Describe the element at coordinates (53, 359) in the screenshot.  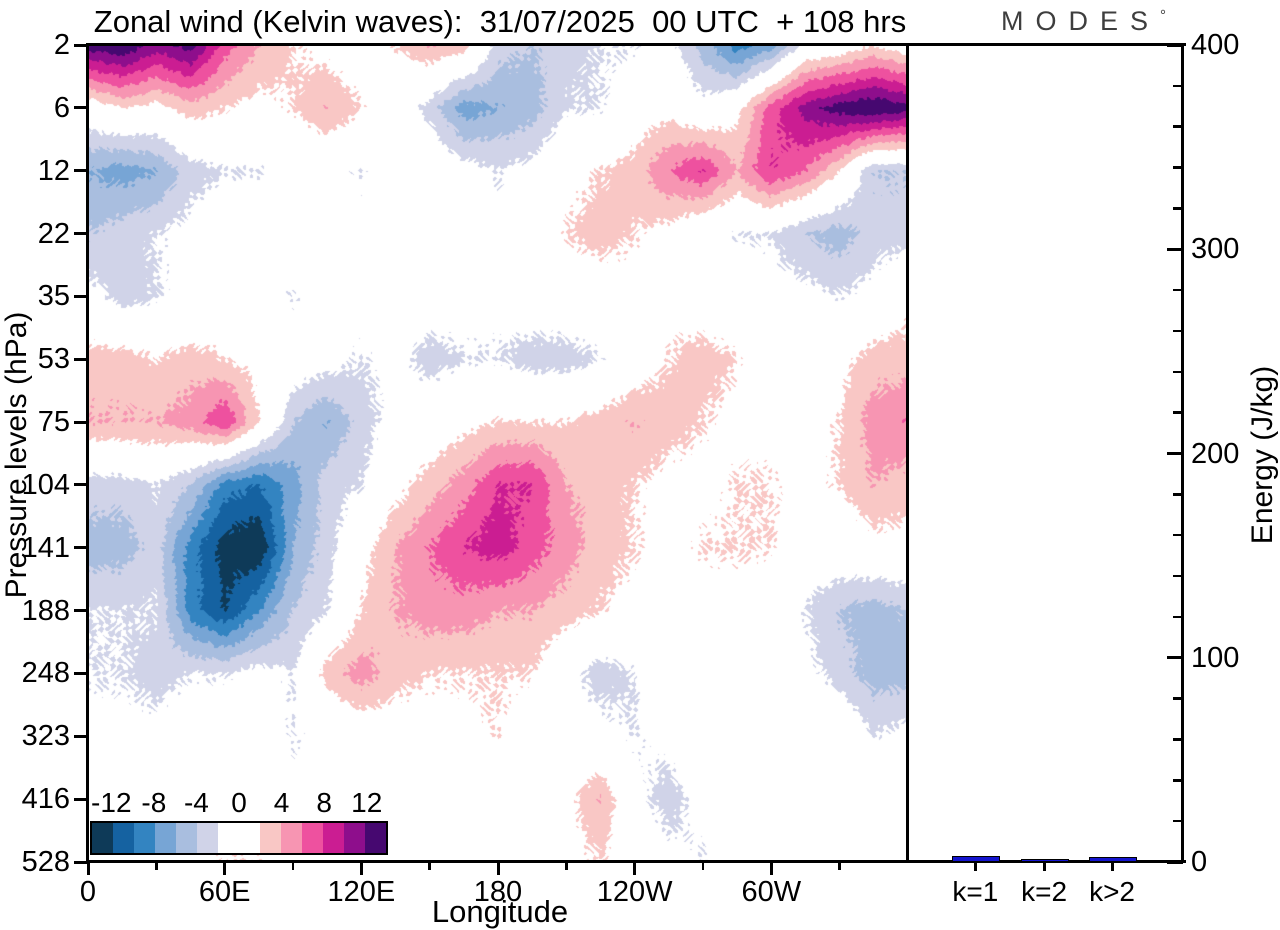
I see `pressure-tick-label: 53` at that location.